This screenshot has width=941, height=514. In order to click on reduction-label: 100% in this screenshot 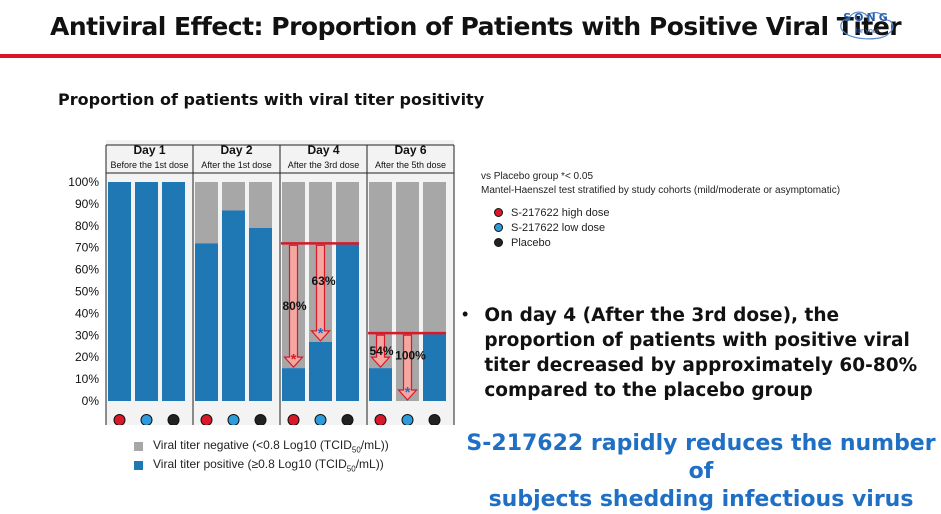, I will do `click(410, 356)`.